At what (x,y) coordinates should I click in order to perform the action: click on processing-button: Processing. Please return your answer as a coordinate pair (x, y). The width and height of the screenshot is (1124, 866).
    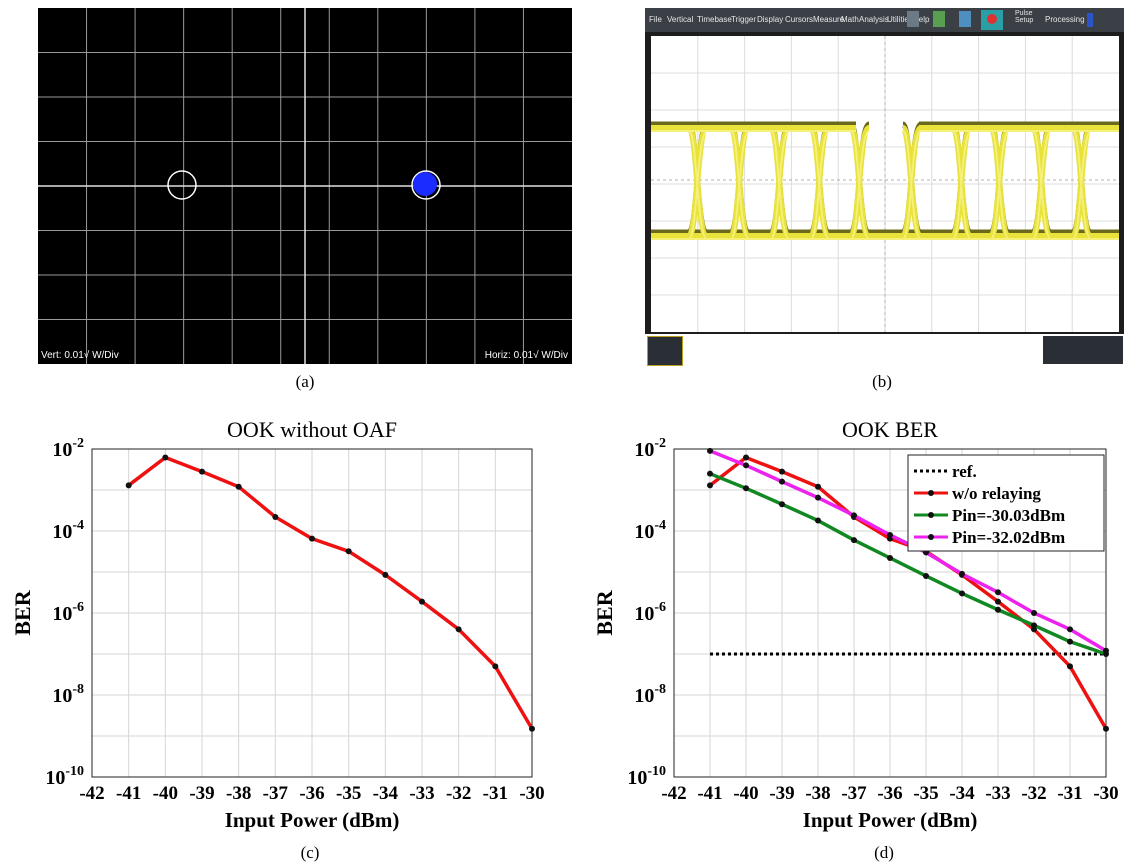
    Looking at the image, I should click on (1065, 19).